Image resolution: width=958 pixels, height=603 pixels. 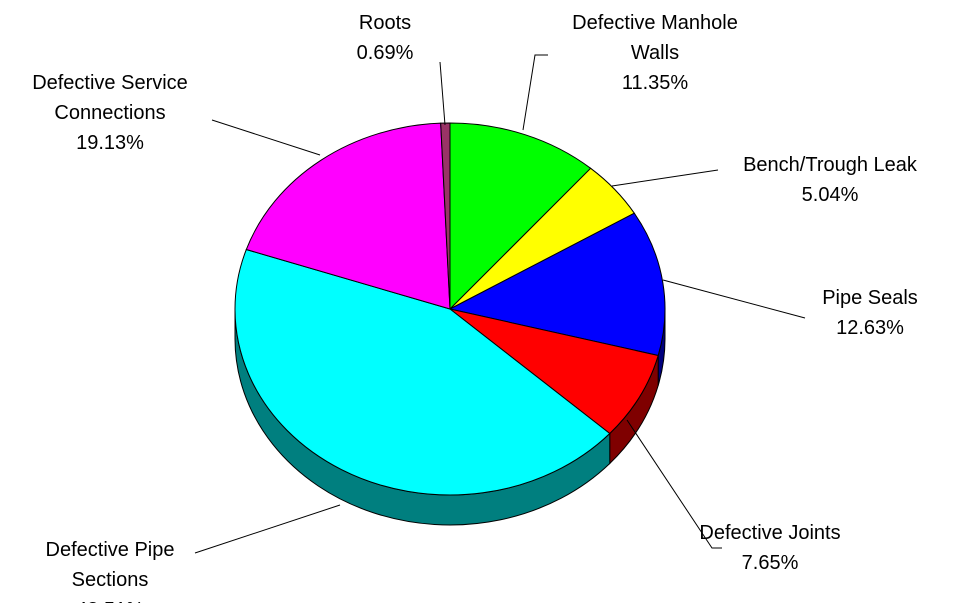 I want to click on category-label: Bench/Trough Leak, so click(x=830, y=165).